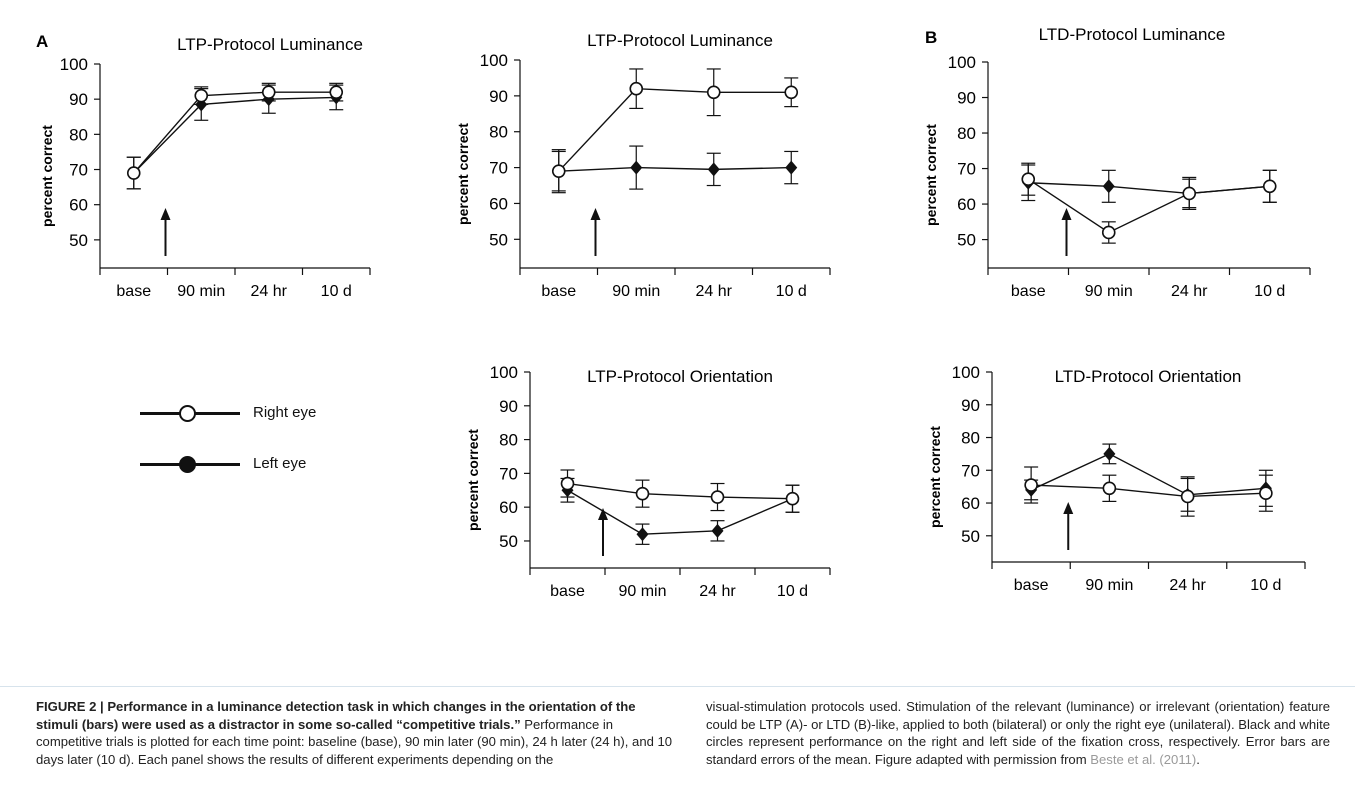 The width and height of the screenshot is (1355, 787). What do you see at coordinates (187, 413) in the screenshot?
I see `open-circle-marker-icon` at bounding box center [187, 413].